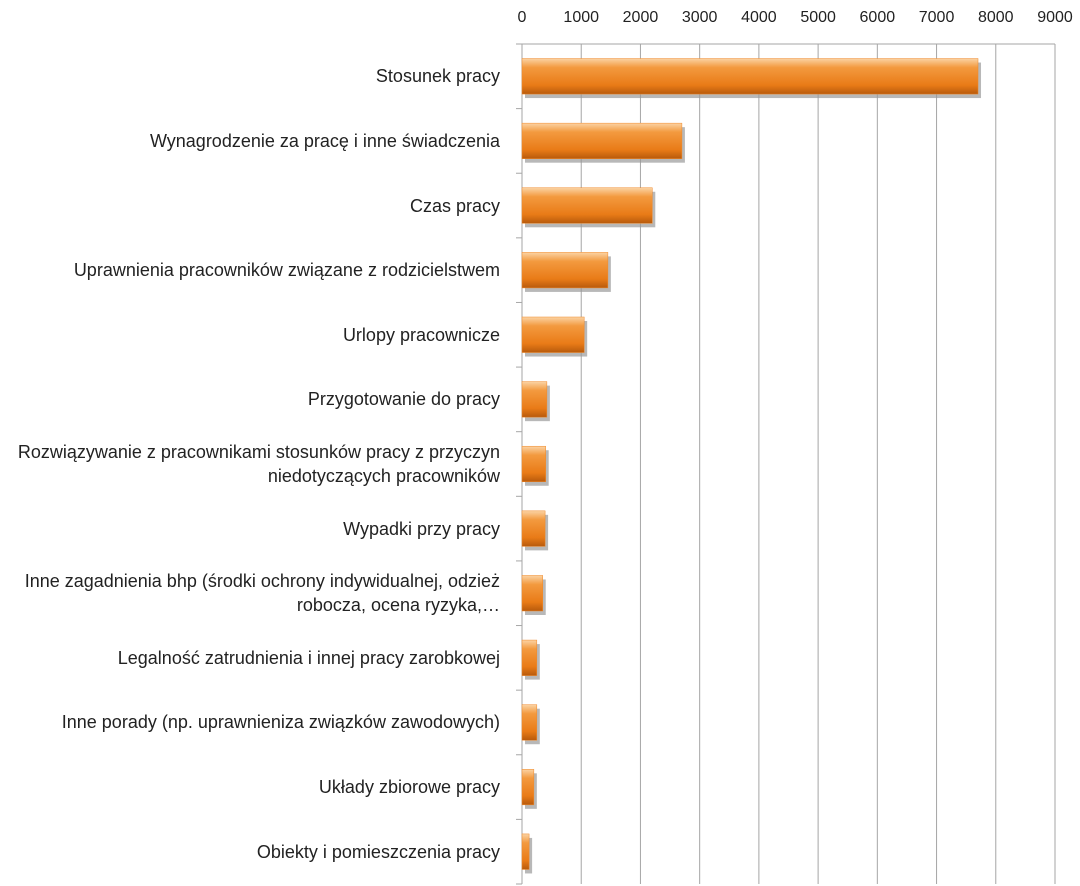 The height and width of the screenshot is (886, 1080). I want to click on x-tick-label: 3000, so click(700, 17).